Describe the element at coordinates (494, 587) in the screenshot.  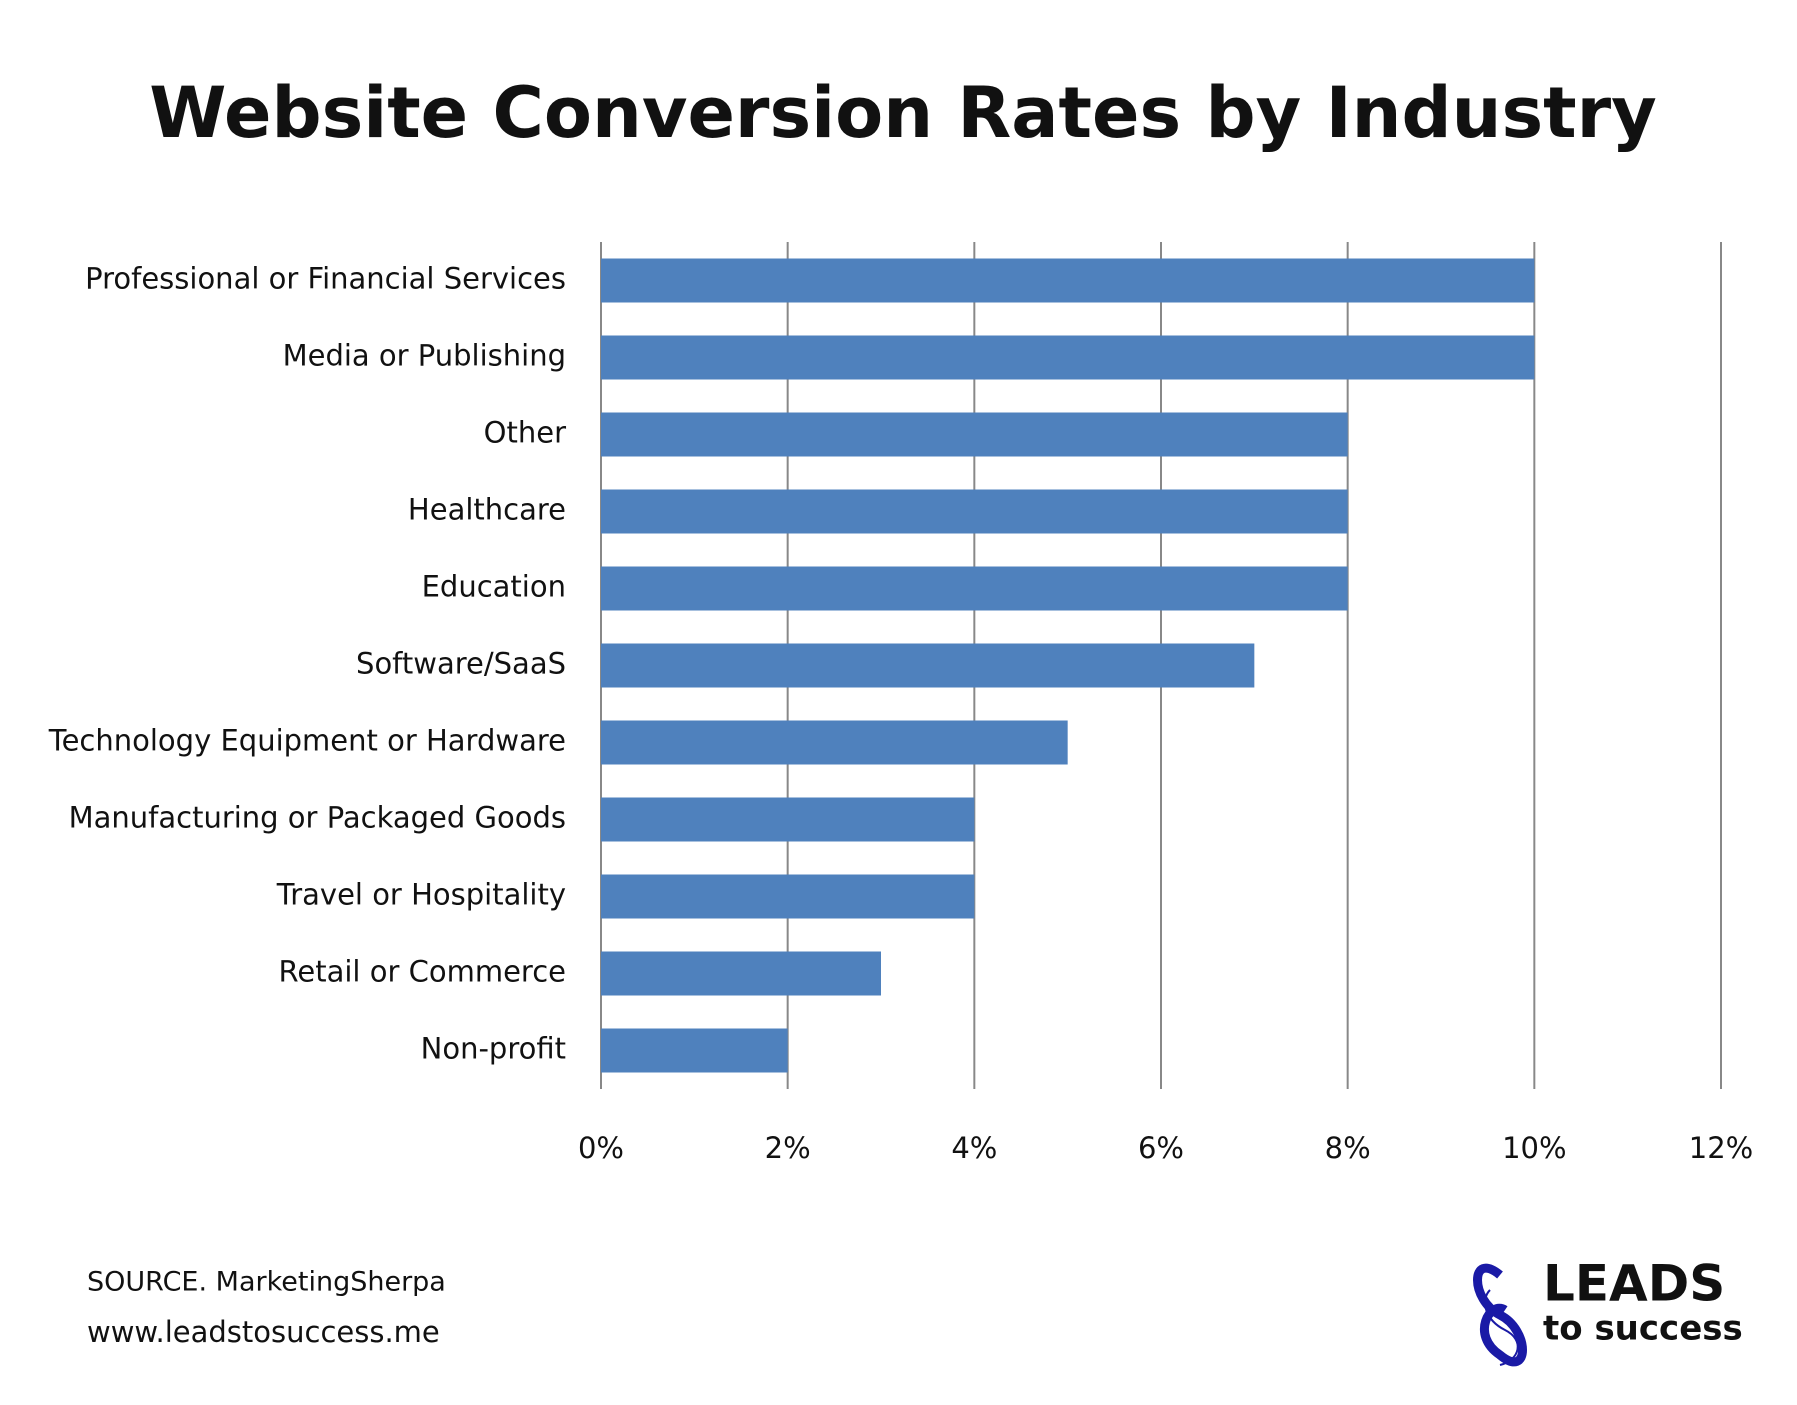
I see `y-tick-label: Education` at that location.